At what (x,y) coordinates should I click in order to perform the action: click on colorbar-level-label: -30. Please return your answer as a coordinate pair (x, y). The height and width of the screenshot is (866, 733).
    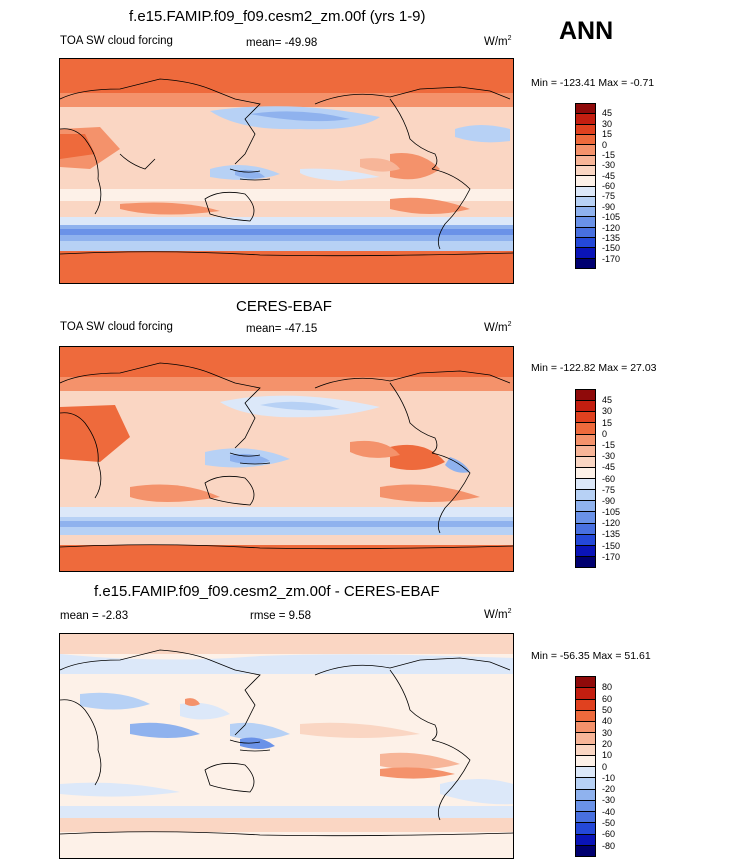
    Looking at the image, I should click on (609, 165).